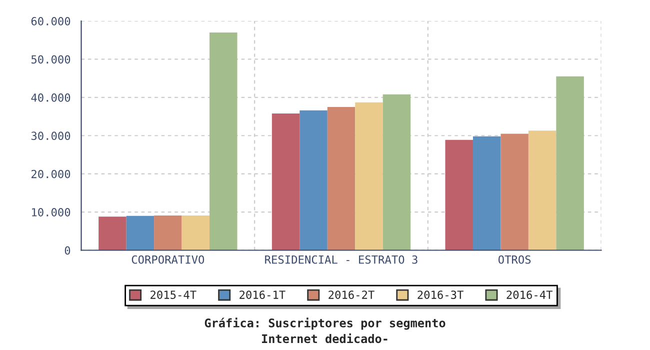 The width and height of the screenshot is (650, 350). What do you see at coordinates (325, 324) in the screenshot?
I see `text: Gráfica: Suscriptores por segmento` at bounding box center [325, 324].